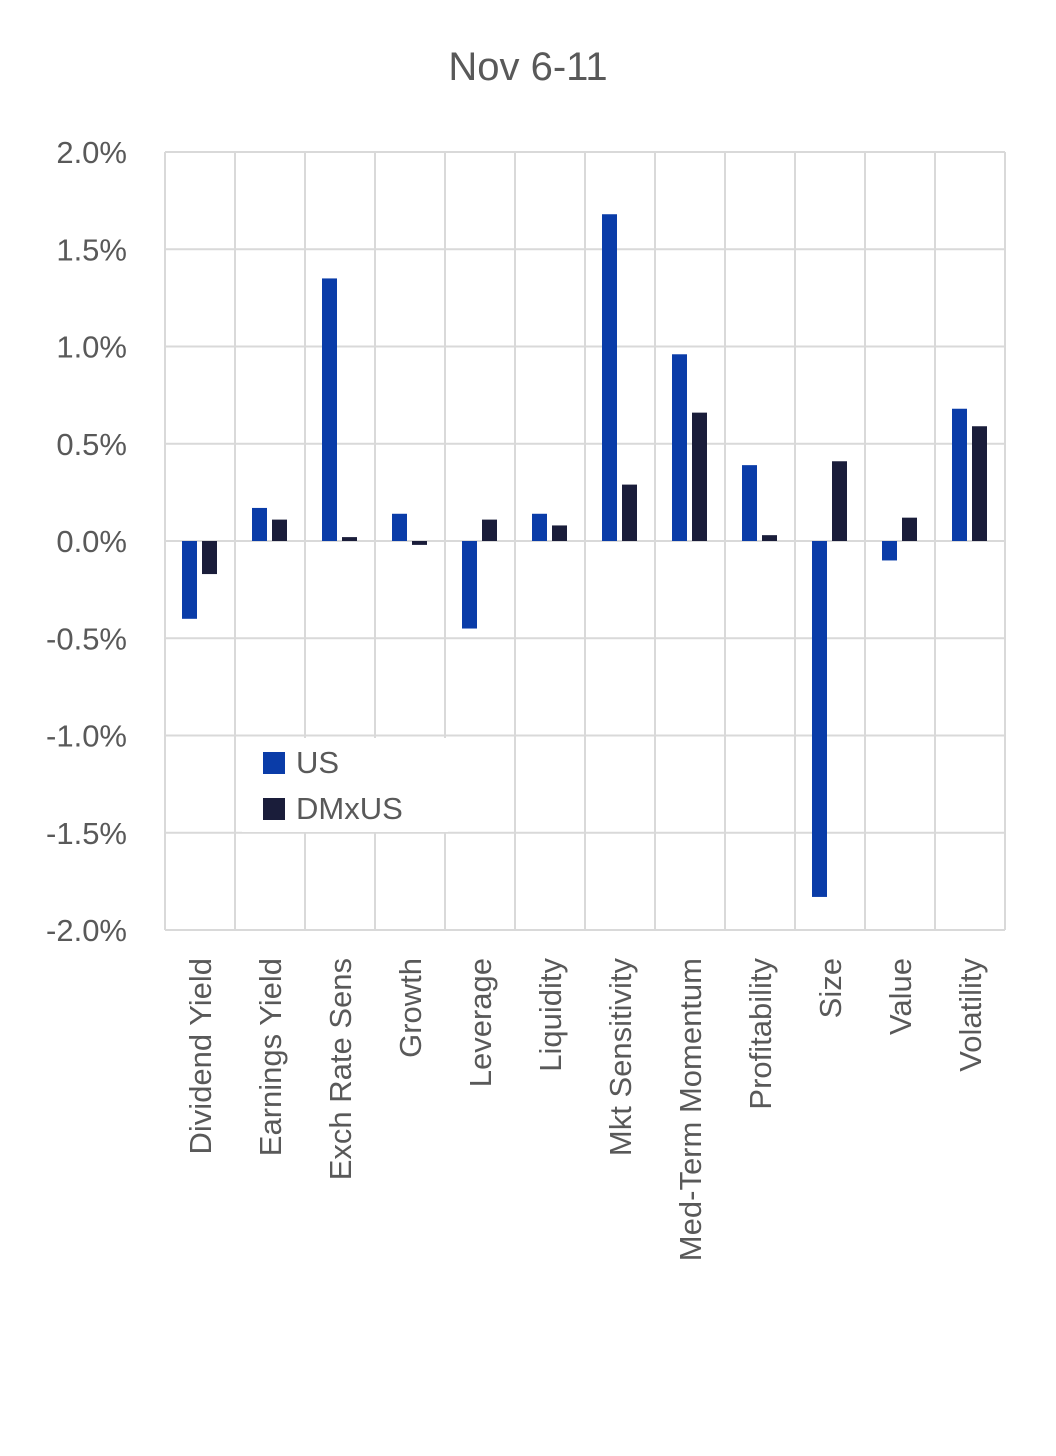 This screenshot has width=1056, height=1456. Describe the element at coordinates (329, 409) in the screenshot. I see `bar-us-exch-rate-sens` at that location.